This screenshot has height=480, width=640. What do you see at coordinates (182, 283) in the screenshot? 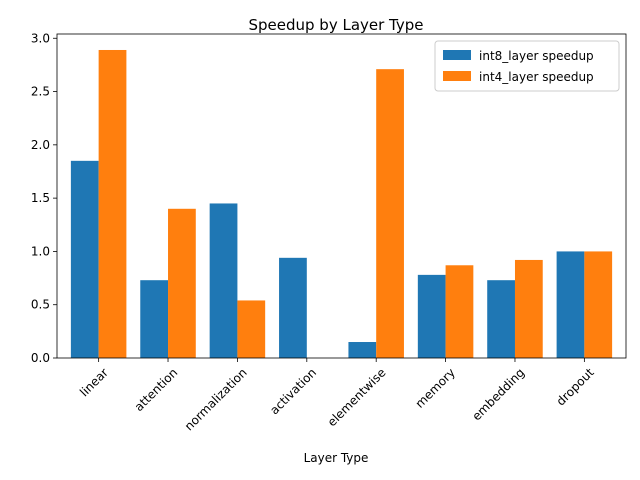
I see `bar-int4-attention` at bounding box center [182, 283].